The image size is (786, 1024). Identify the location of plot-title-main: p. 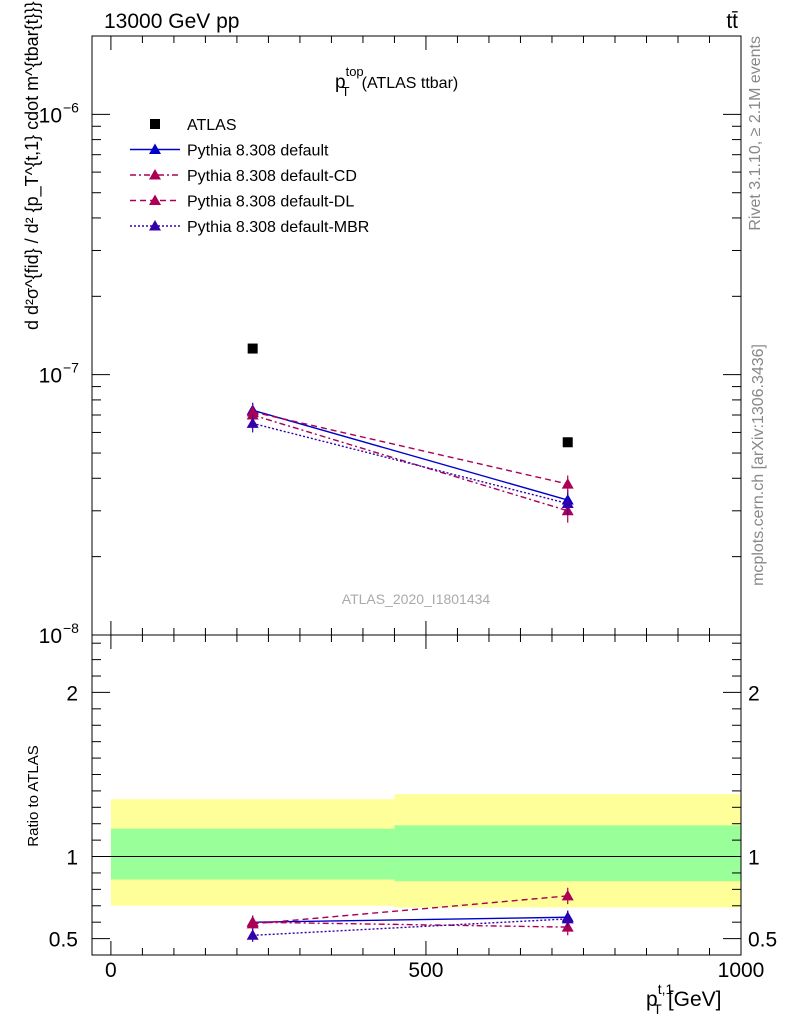
(340, 82).